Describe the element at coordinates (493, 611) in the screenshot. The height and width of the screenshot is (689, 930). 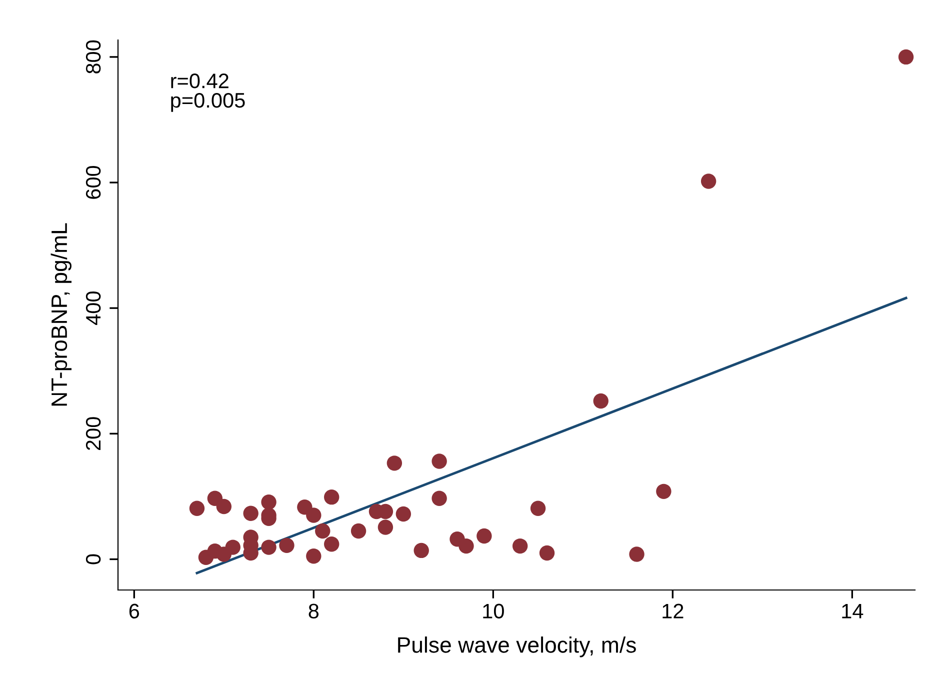
I see `x-tick-label: 10` at that location.